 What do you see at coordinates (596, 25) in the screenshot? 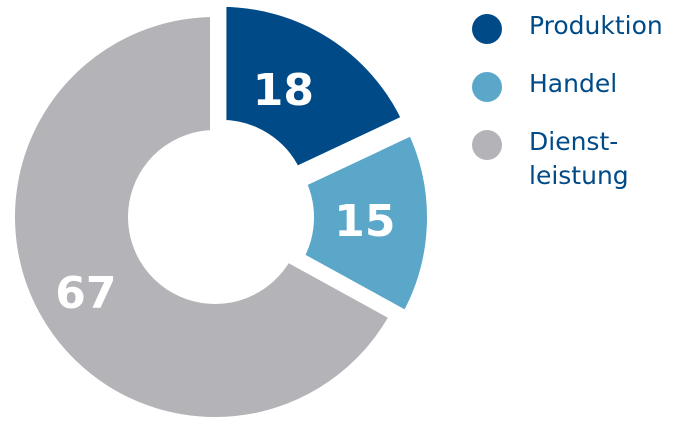
I see `legend-label-produktion: Produktion` at bounding box center [596, 25].